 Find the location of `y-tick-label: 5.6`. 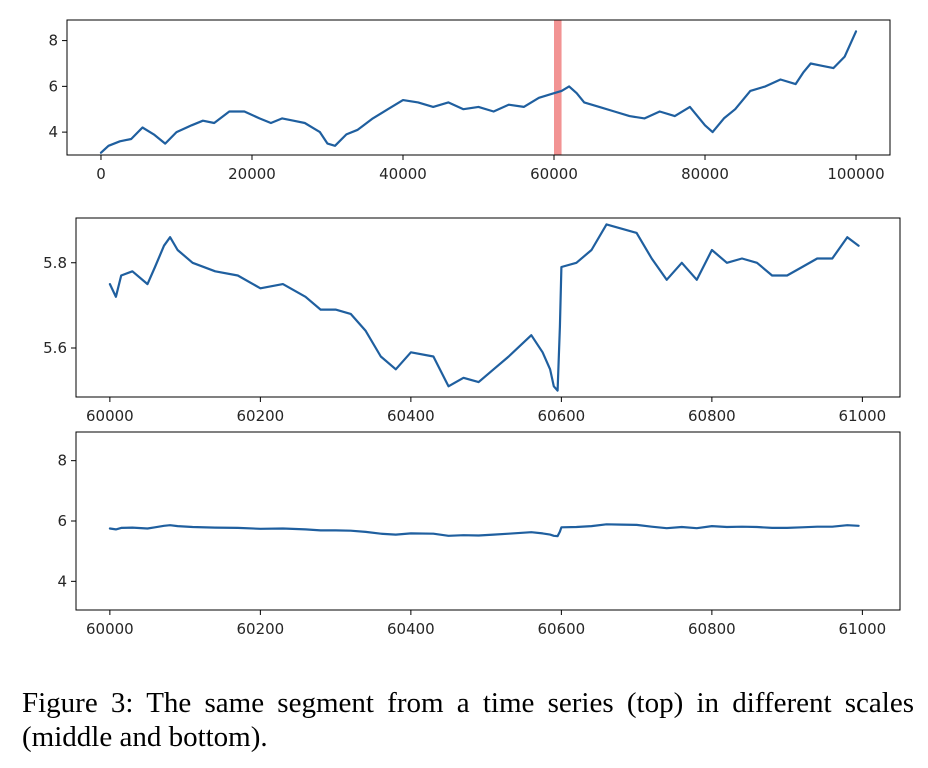

y-tick-label: 5.6 is located at coordinates (55, 348).